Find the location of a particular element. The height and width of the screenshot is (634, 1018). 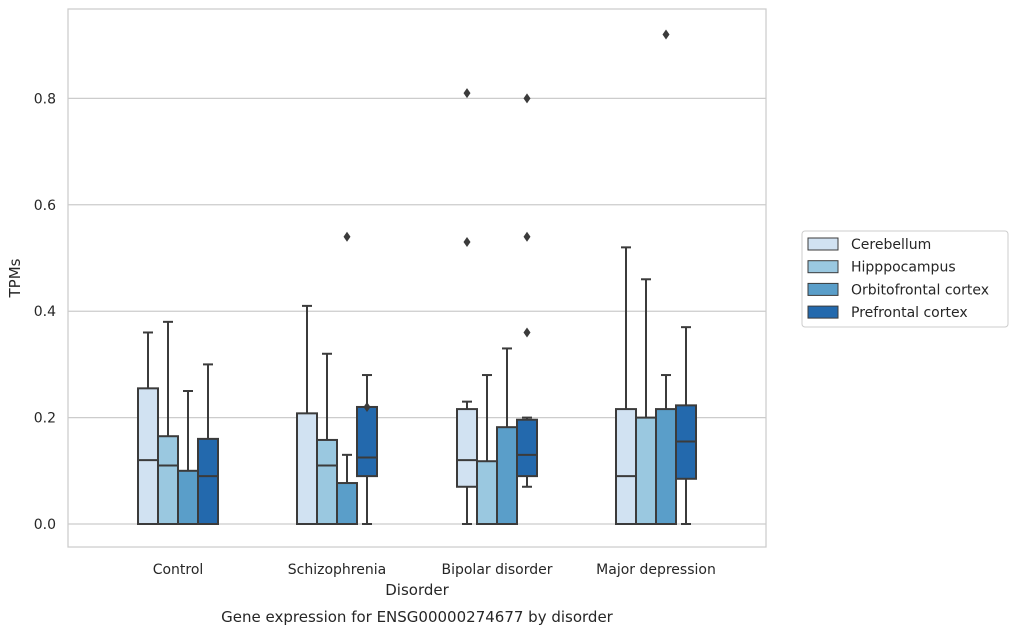

legend-label: Hipppocampus is located at coordinates (903, 268).